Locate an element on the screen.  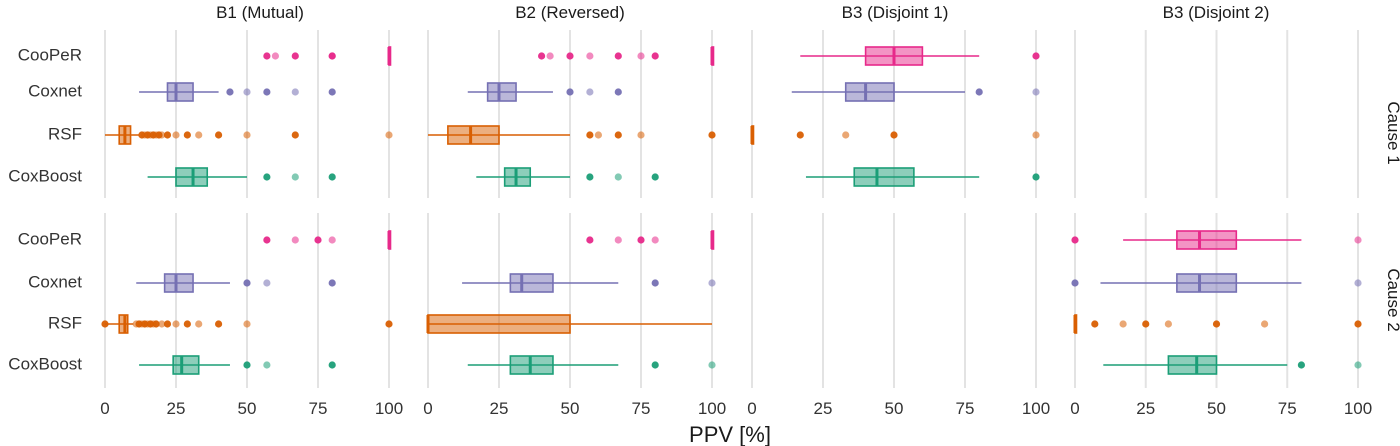
x-tick-label-p3-100: 100 is located at coordinates (1036, 408).